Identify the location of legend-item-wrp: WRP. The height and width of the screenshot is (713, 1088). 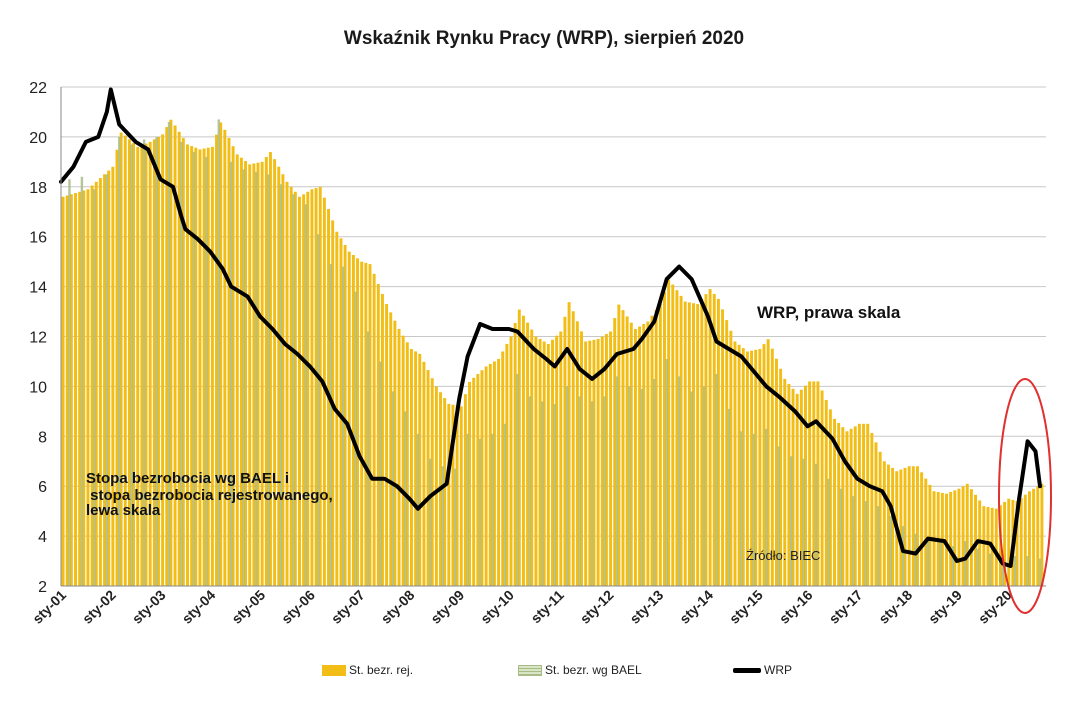
(762, 670).